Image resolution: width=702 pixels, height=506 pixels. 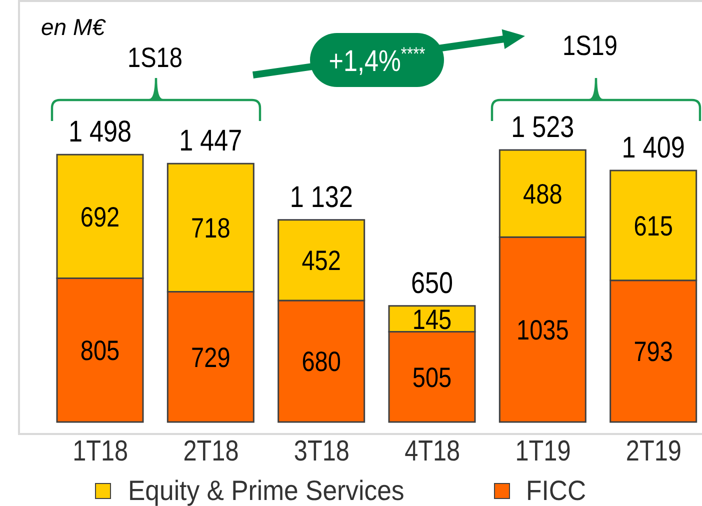 I want to click on legend-label: Equity & Prime Services, so click(x=266, y=490).